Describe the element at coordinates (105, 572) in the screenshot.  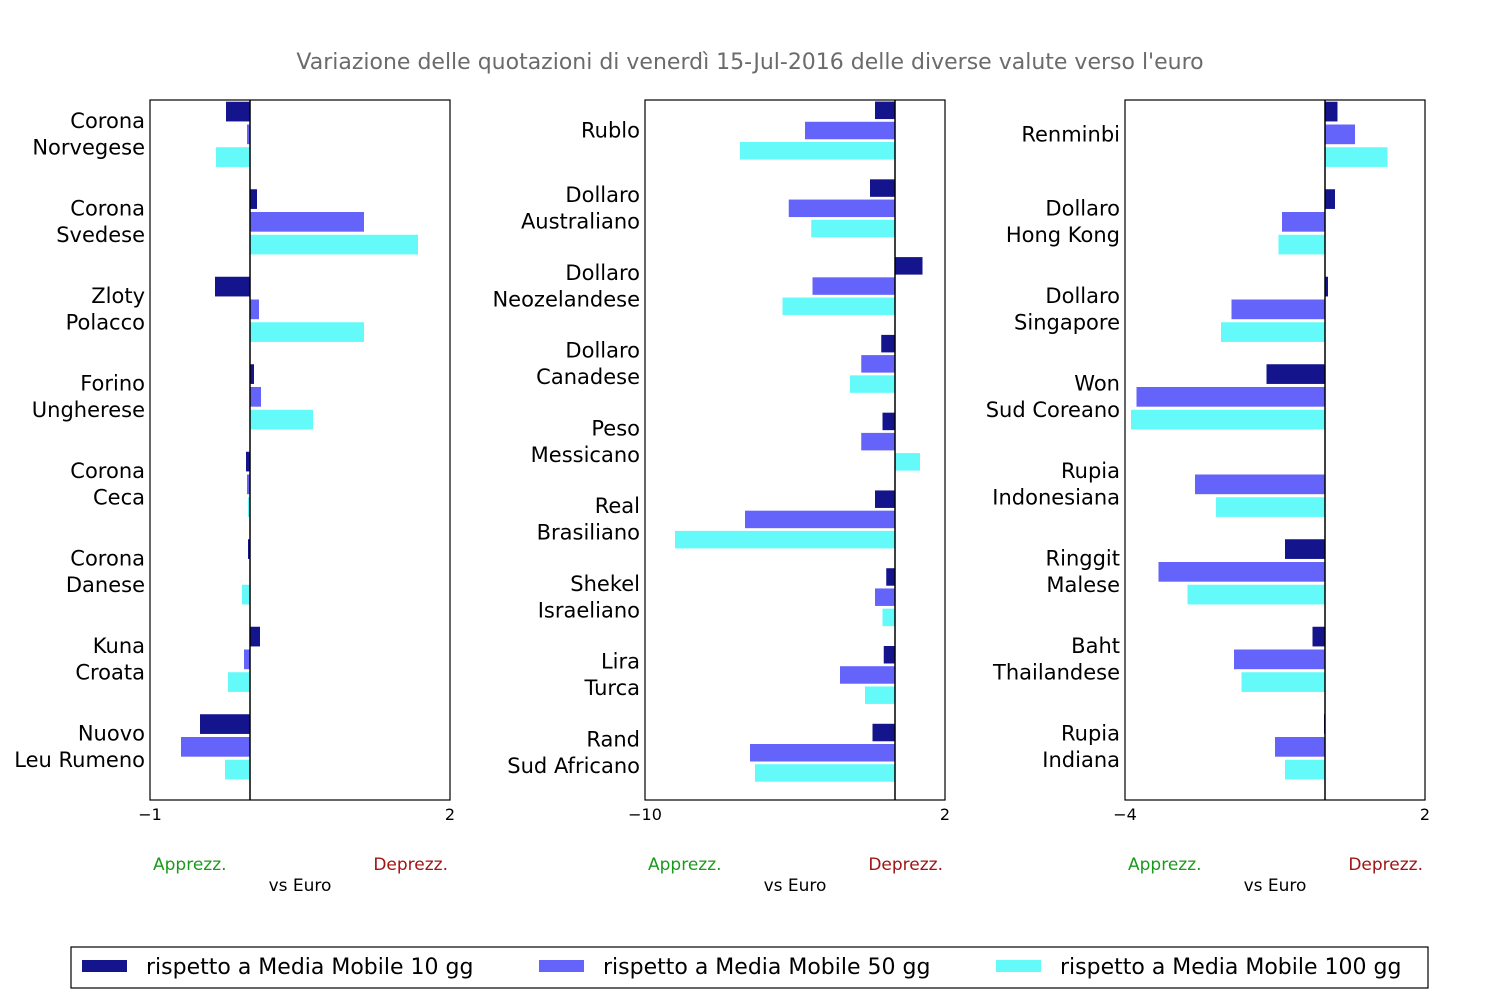
I see `category-label: Corona Danese` at that location.